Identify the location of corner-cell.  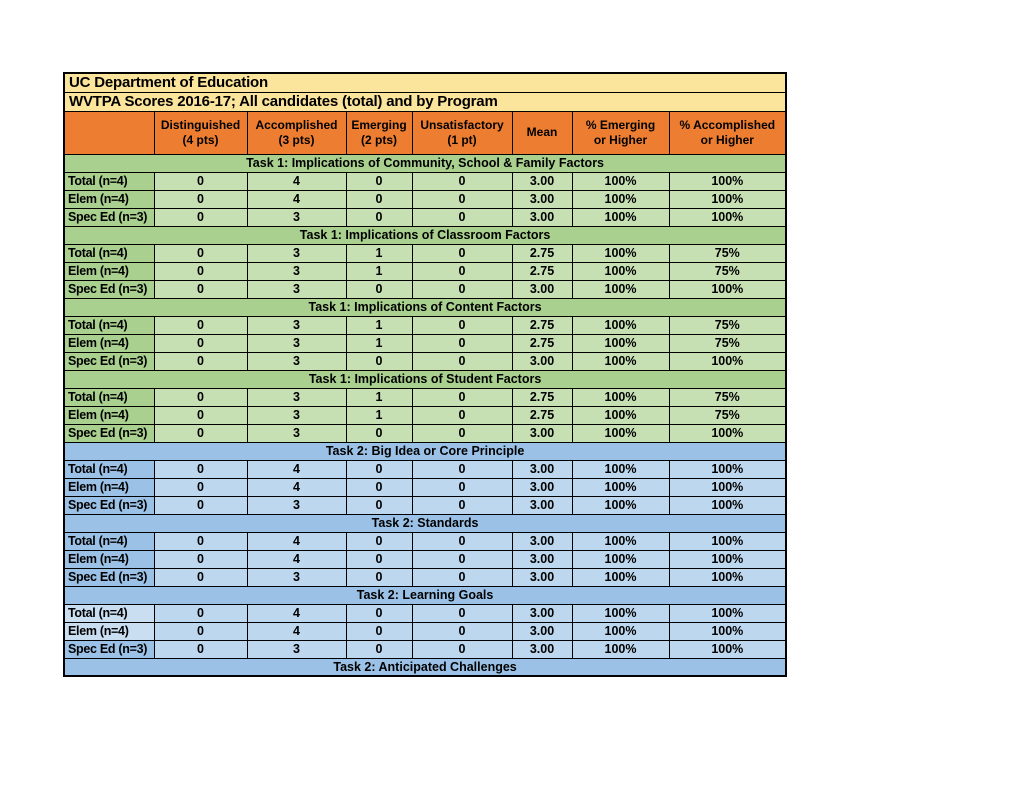
(109, 132).